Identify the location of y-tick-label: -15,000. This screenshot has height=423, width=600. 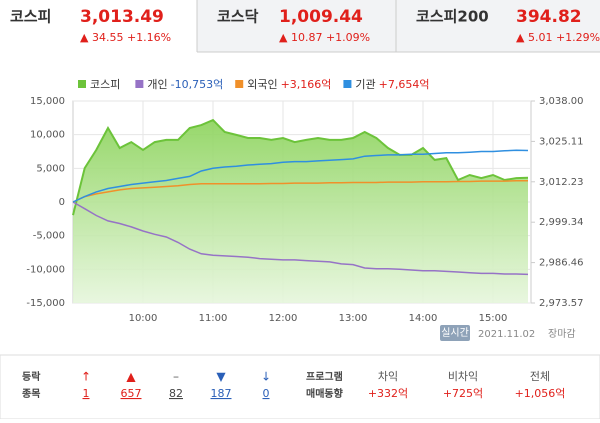
(45, 303).